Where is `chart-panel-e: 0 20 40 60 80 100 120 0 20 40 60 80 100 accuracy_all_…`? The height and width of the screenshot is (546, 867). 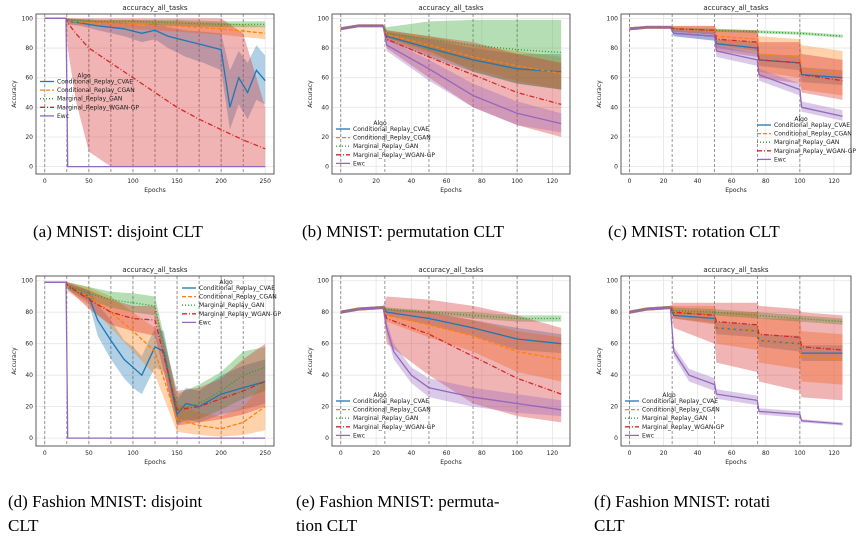 chart-panel-e: 0 20 40 60 80 100 120 0 20 40 60 80 100 accuracy_all_… is located at coordinates (441, 367).